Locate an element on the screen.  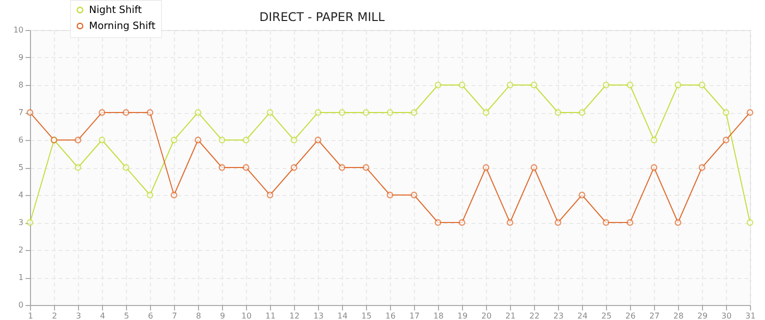
x-tick-label: 22 is located at coordinates (534, 316).